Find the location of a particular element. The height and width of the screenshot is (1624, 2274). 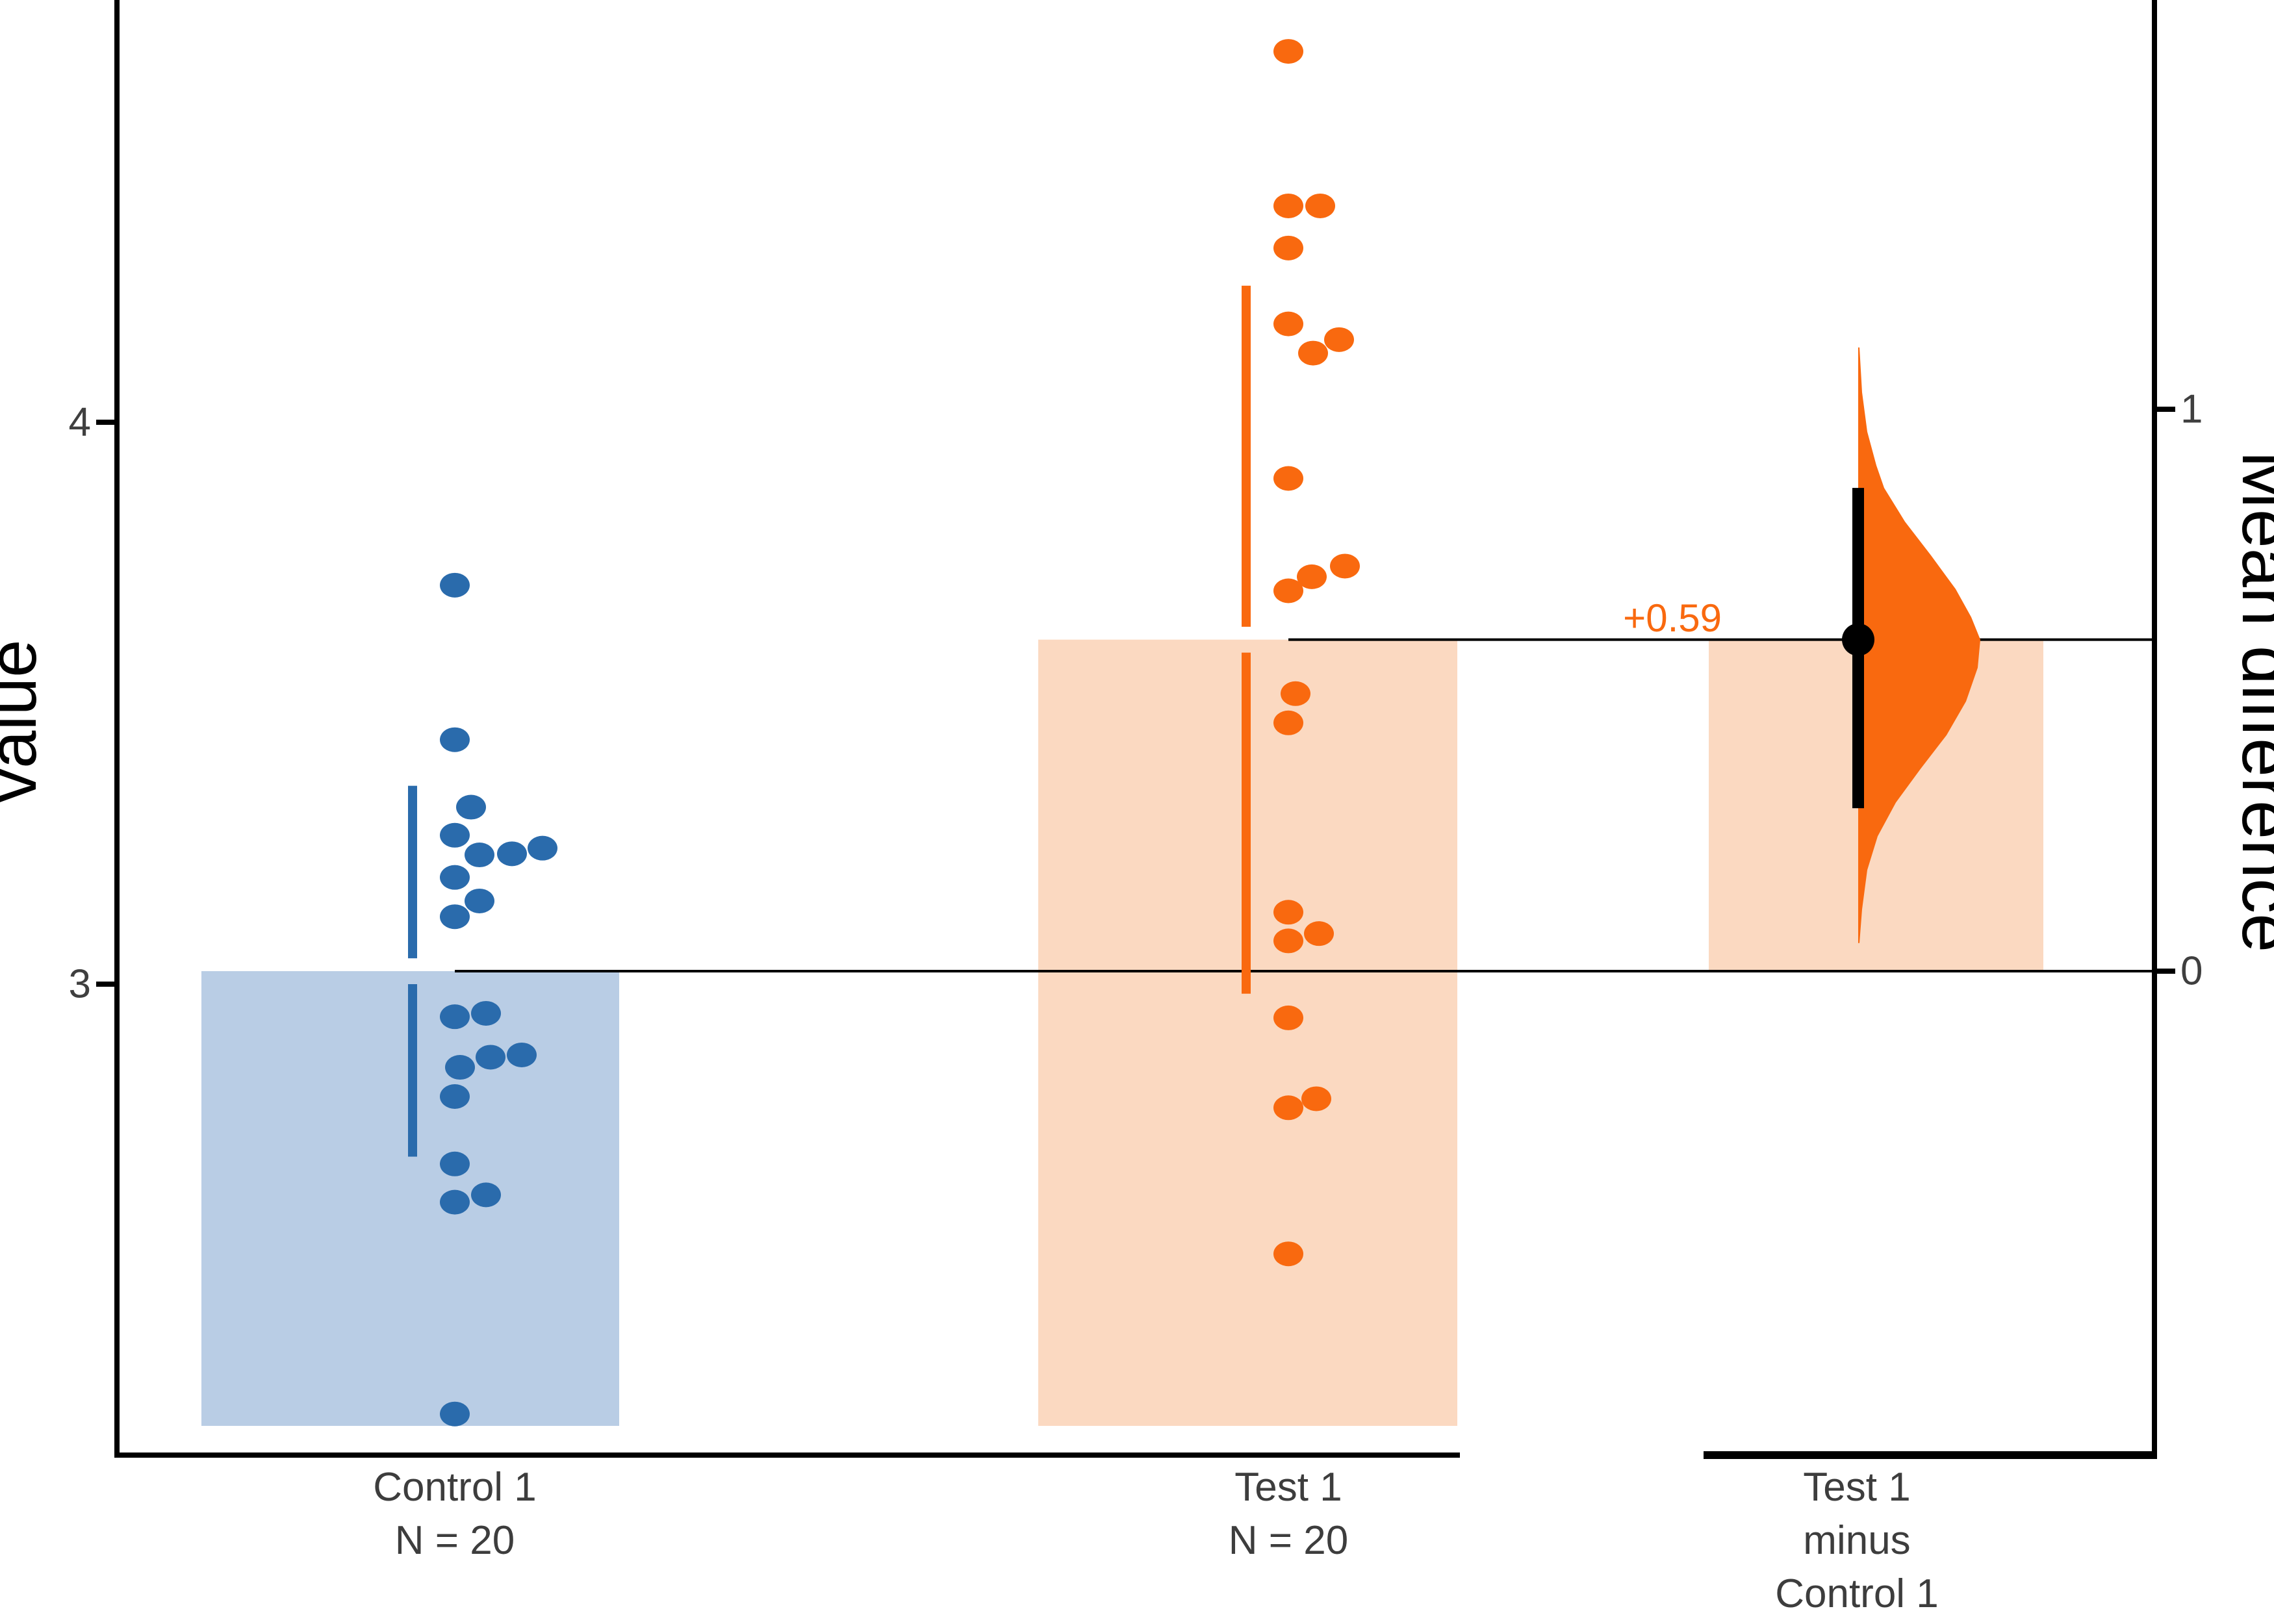

zero-difference-line is located at coordinates (1304, 971).